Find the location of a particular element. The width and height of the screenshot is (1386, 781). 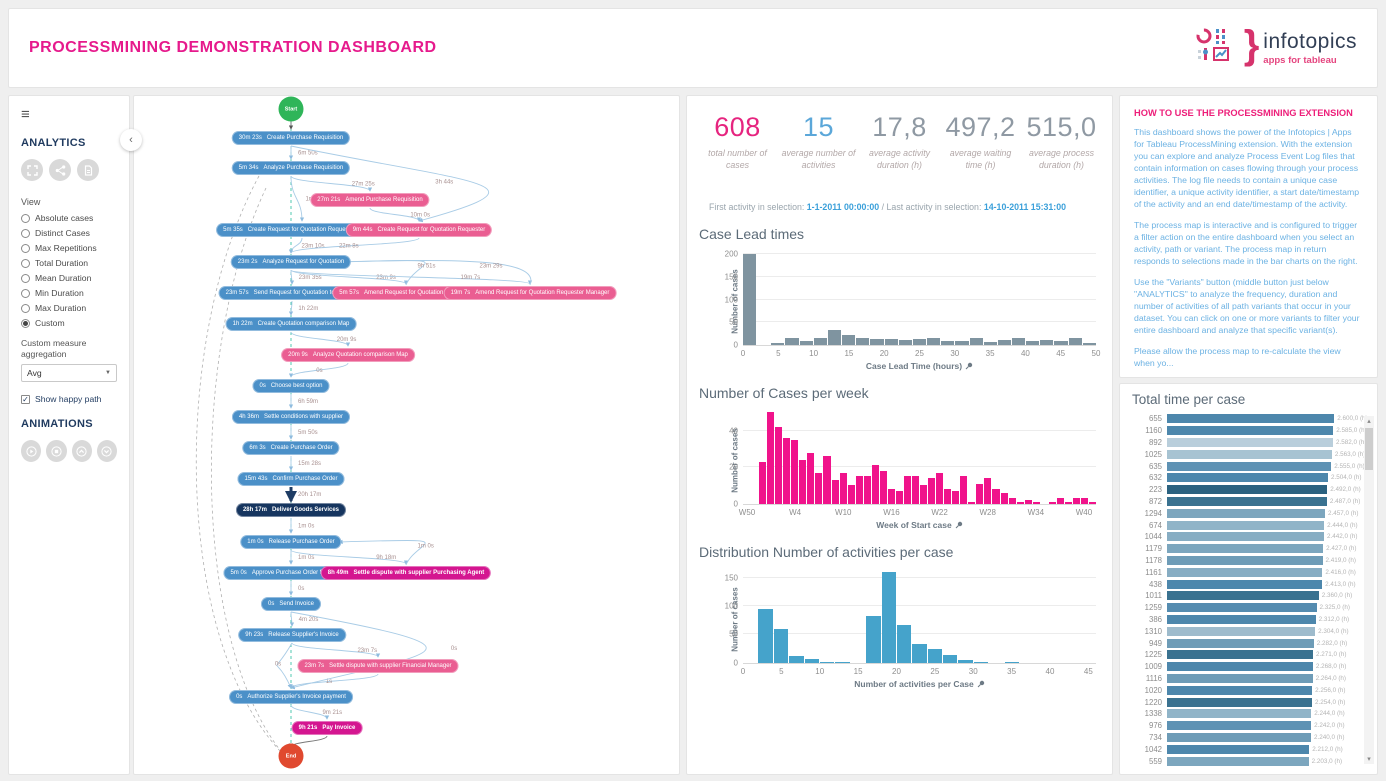

scroll-up-icon: ▴ is located at coordinates (1369, 421).